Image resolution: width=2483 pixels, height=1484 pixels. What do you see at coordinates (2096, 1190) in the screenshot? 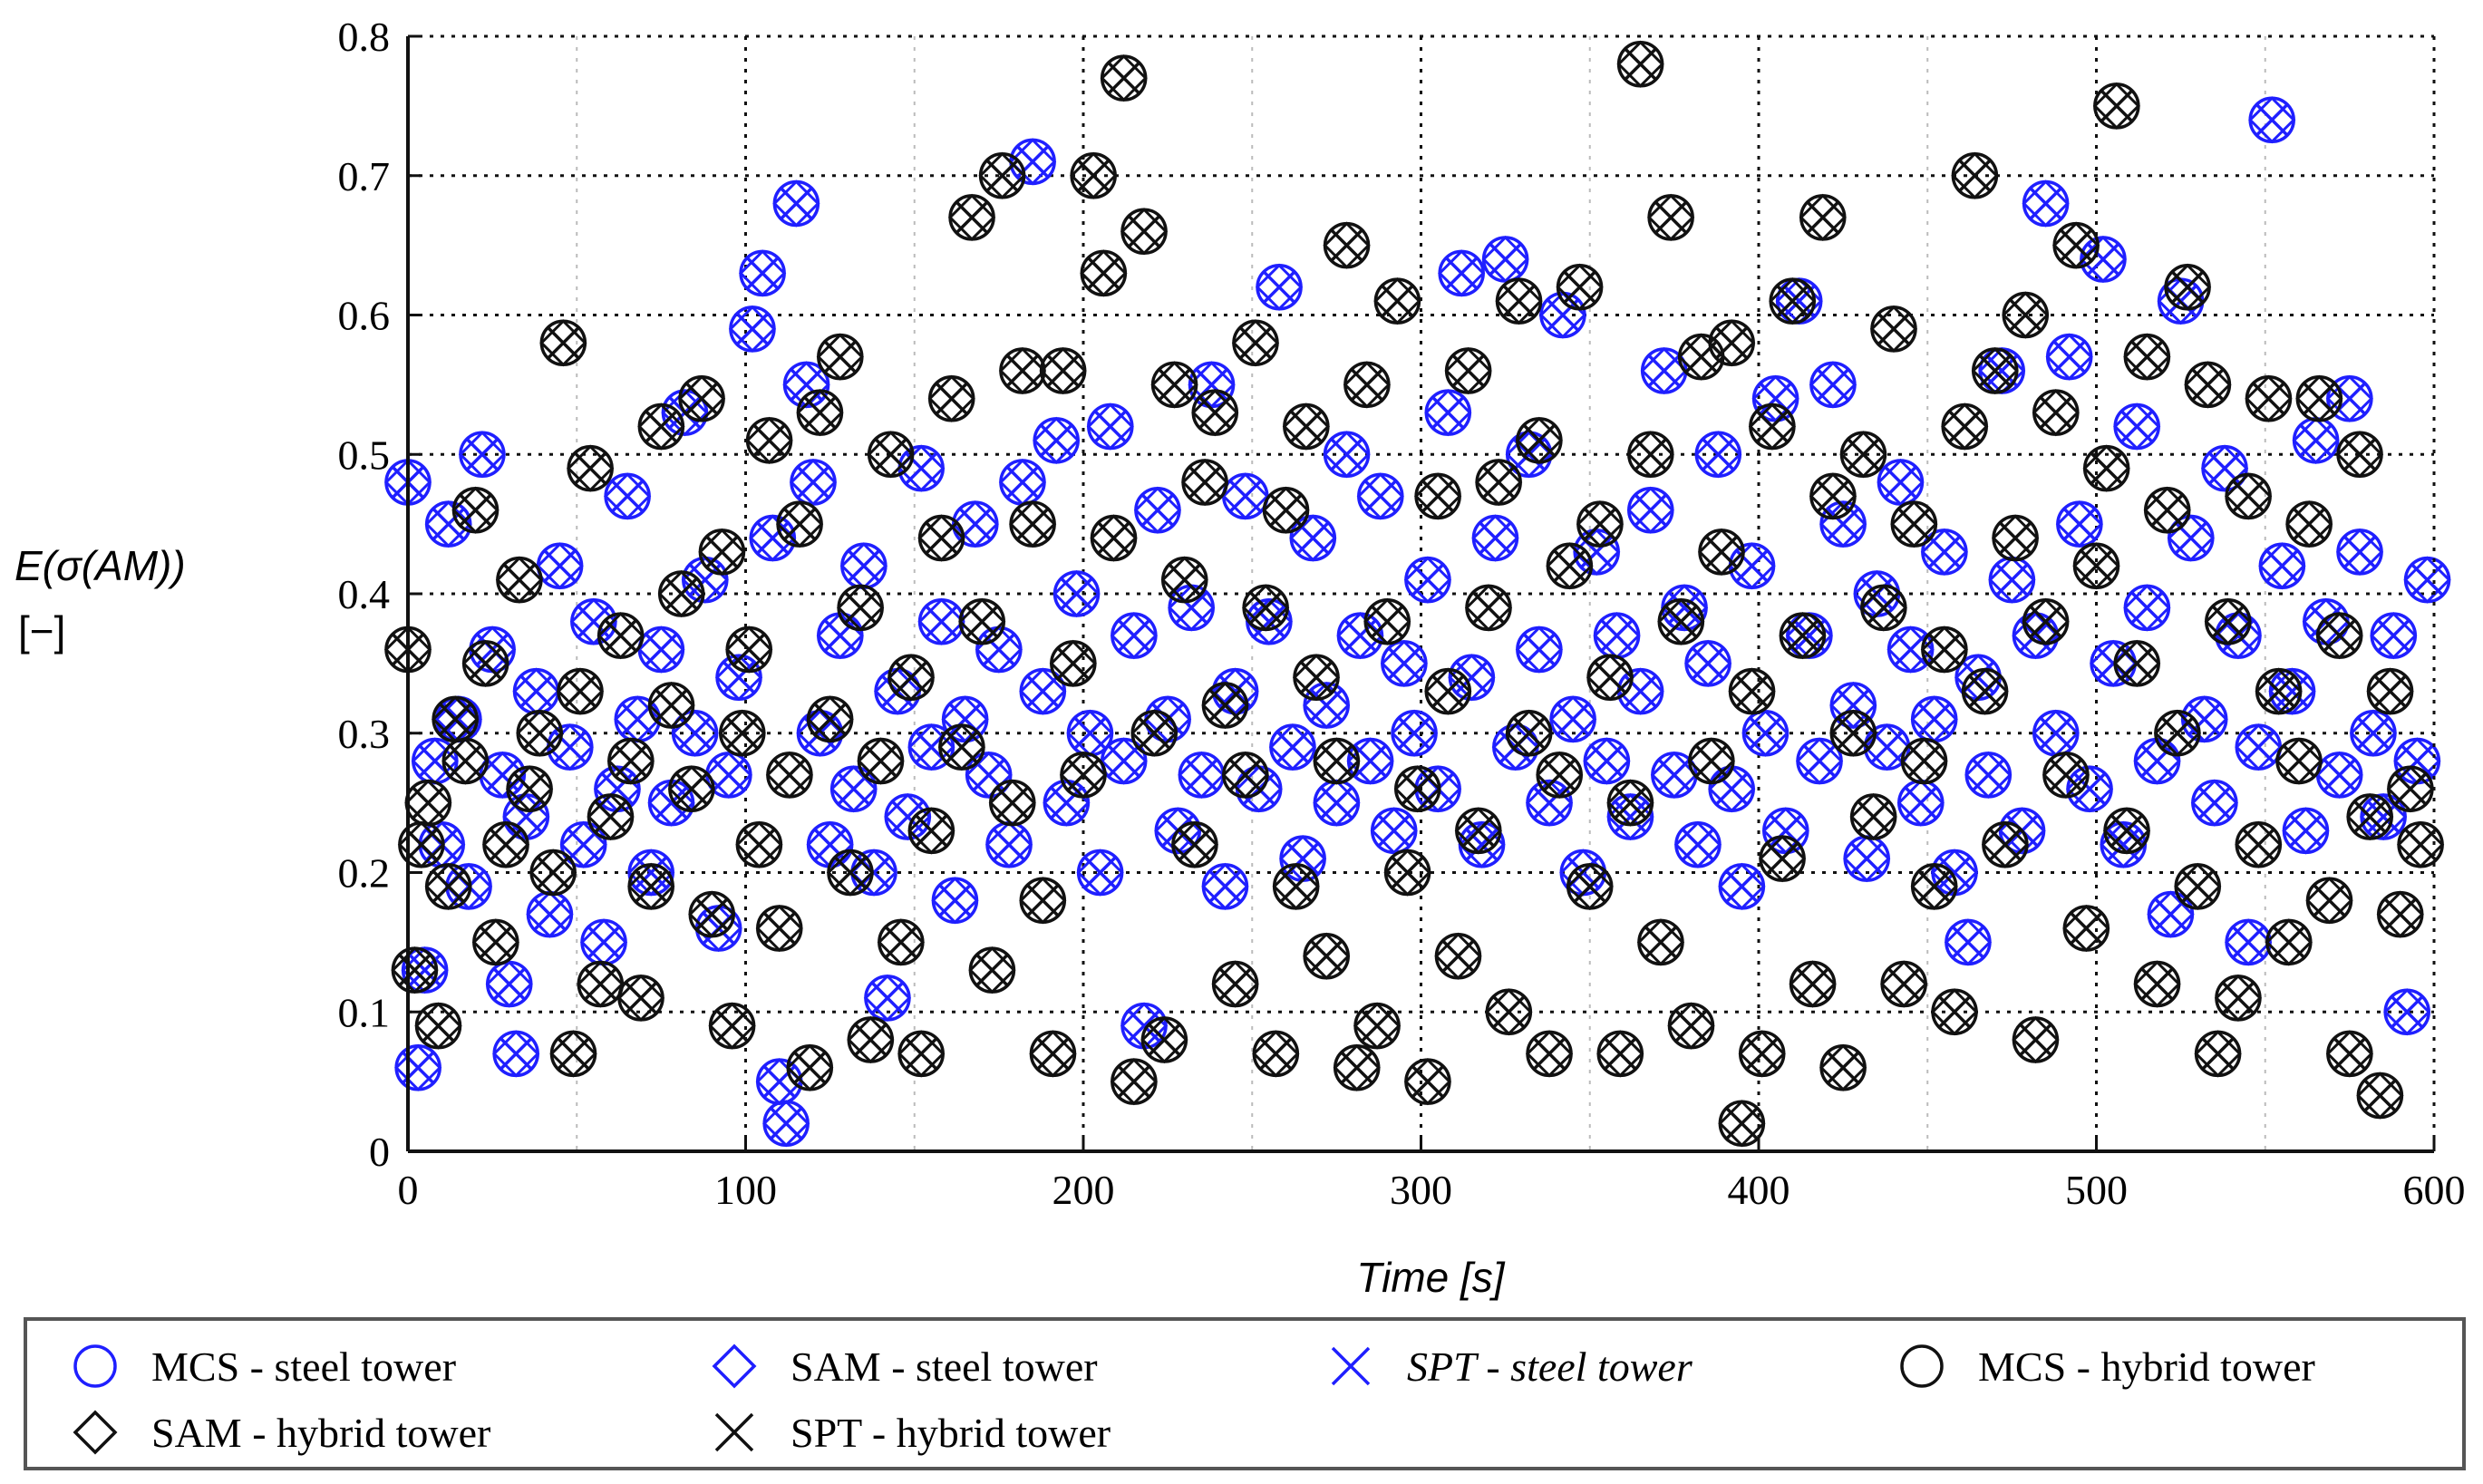
I see `x-tick-label: 500` at bounding box center [2096, 1190].